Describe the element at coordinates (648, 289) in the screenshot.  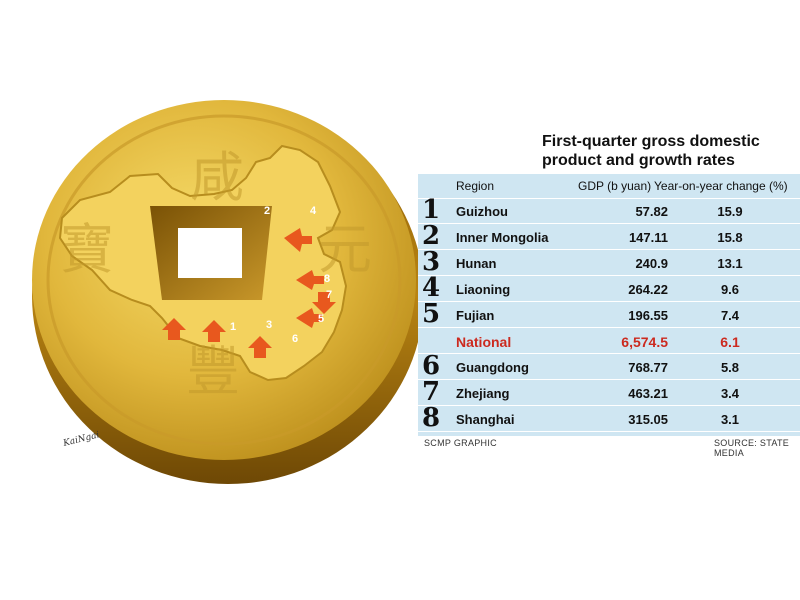
I see `gdp-value: 264.22` at that location.